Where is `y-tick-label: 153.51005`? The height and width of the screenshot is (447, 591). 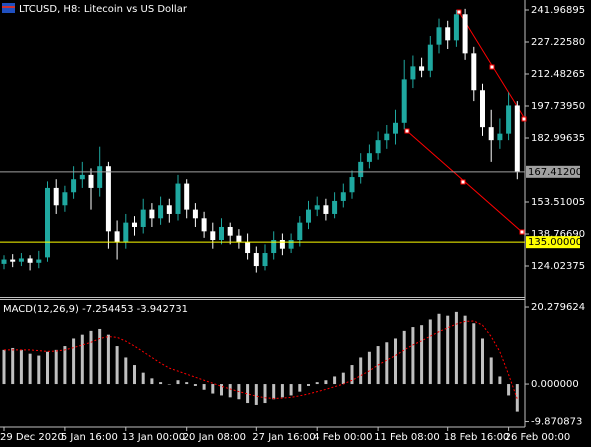
y-tick-label: 153.51005 is located at coordinates (558, 202).